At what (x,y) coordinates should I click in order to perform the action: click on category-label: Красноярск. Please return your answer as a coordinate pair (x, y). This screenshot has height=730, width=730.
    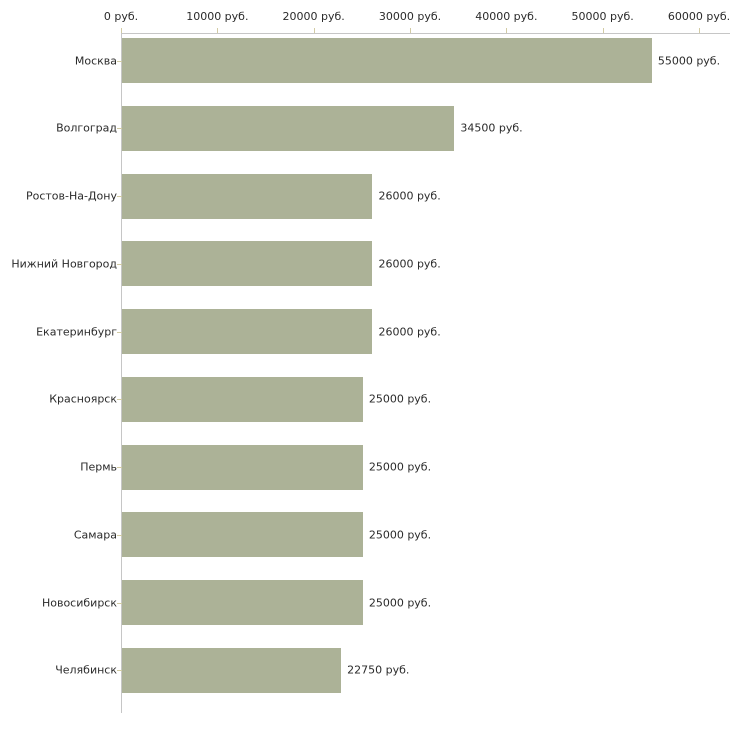
    Looking at the image, I should click on (83, 399).